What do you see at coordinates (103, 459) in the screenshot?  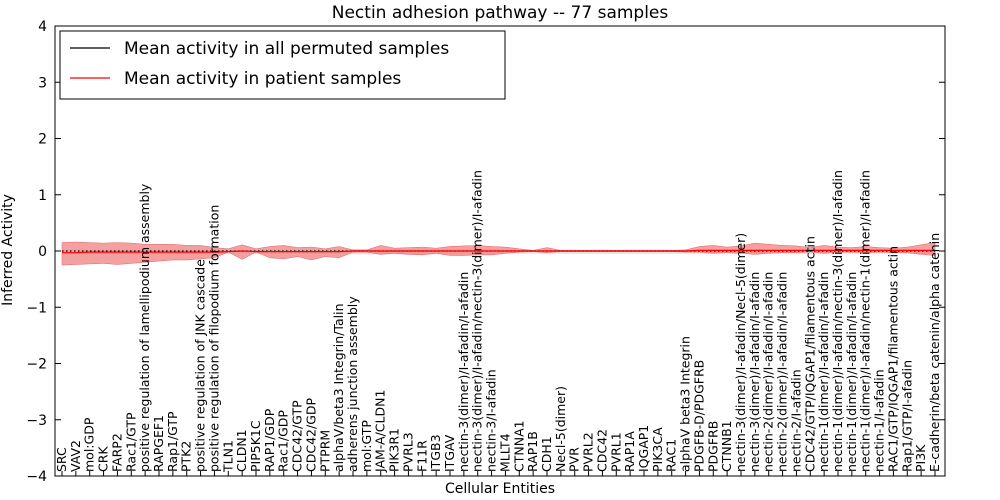 I see `category-label: CRK` at bounding box center [103, 459].